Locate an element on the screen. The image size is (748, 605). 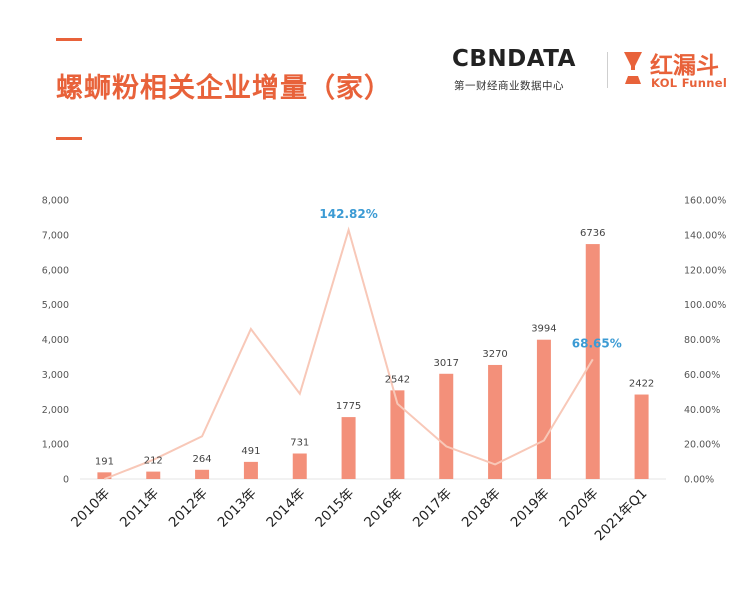
x-tick-label: 2011年 is located at coordinates (139, 508).